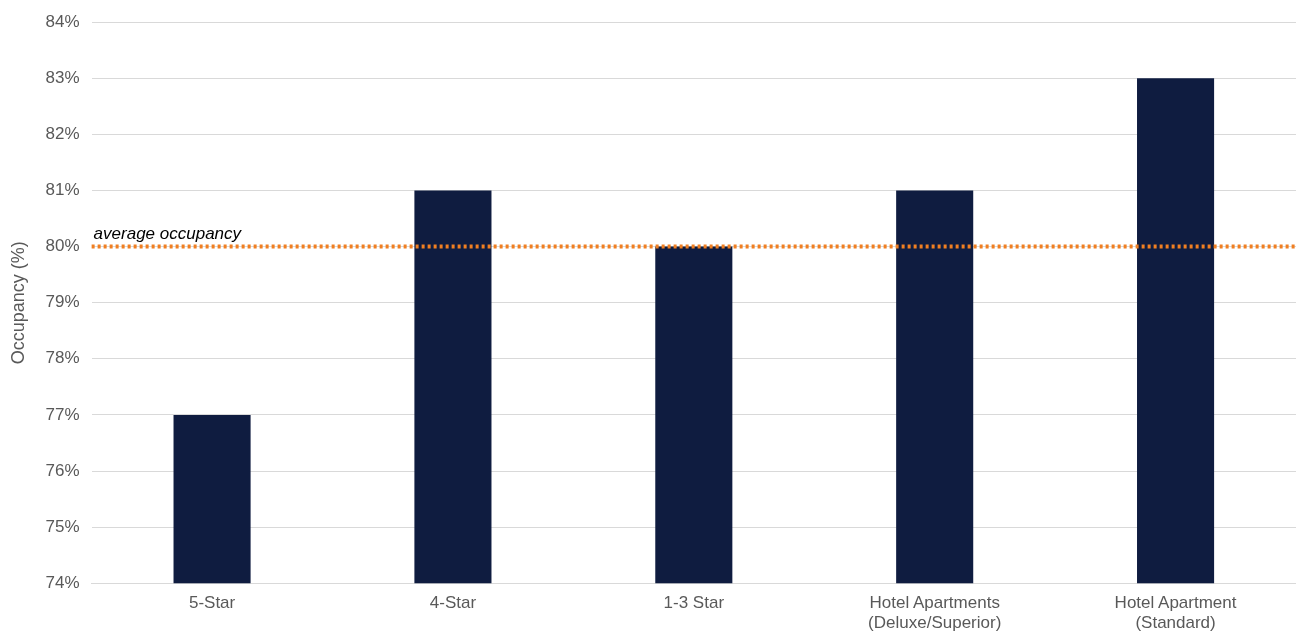 The height and width of the screenshot is (644, 1296). Describe the element at coordinates (212, 603) in the screenshot. I see `x-tick-label: 5-Star` at that location.